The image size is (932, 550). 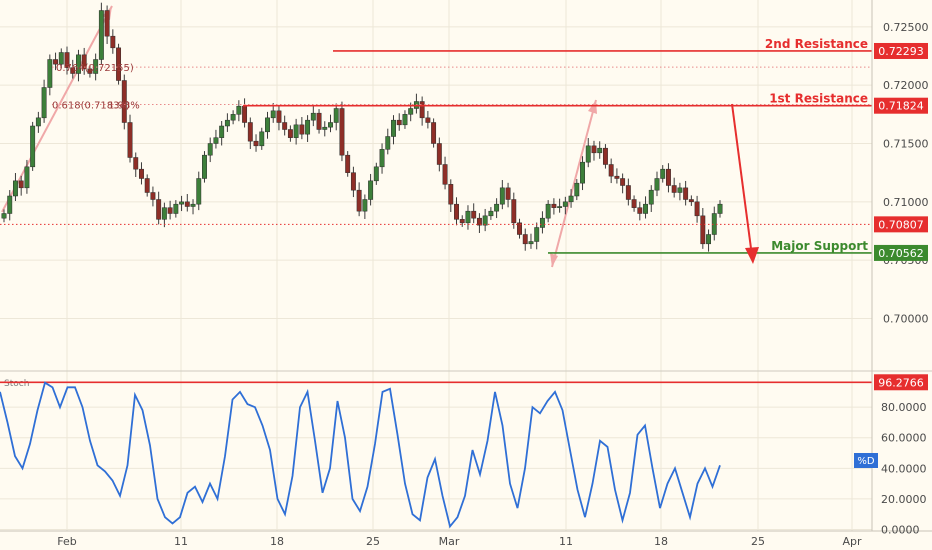 I want to click on svg-text: %D, so click(x=866, y=461).